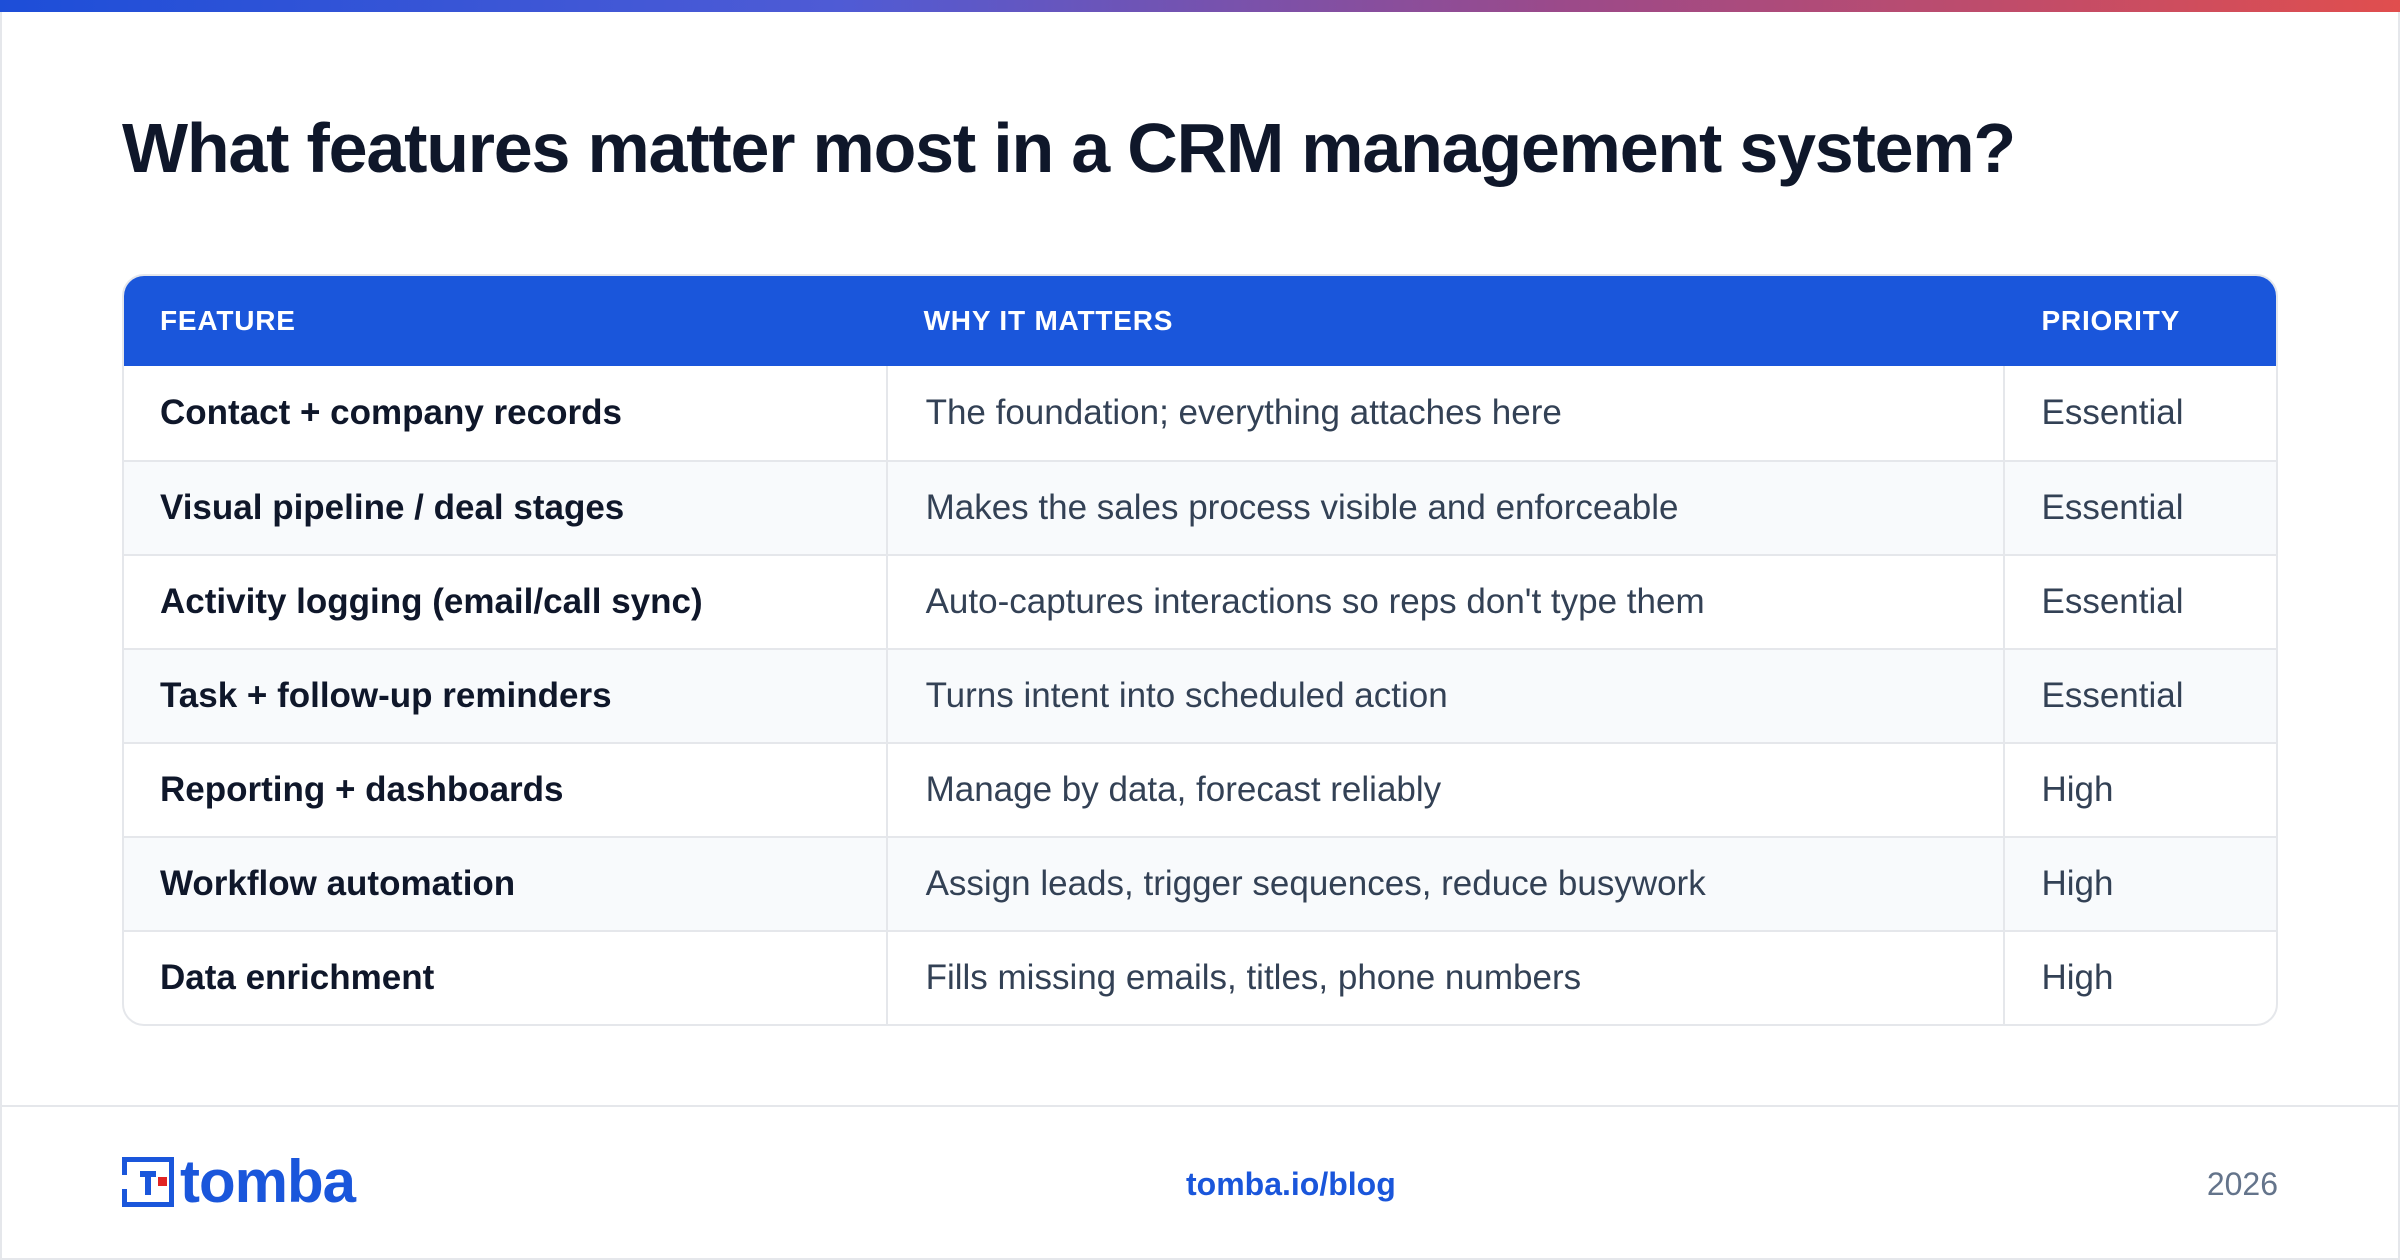  I want to click on header-feature: FEATURE, so click(228, 320).